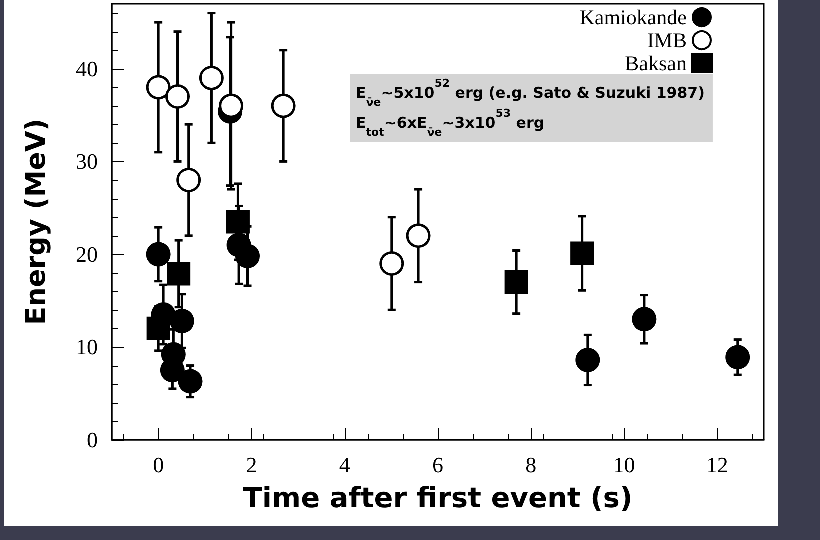 The image size is (820, 540). I want to click on x-tick-label: 2, so click(252, 465).